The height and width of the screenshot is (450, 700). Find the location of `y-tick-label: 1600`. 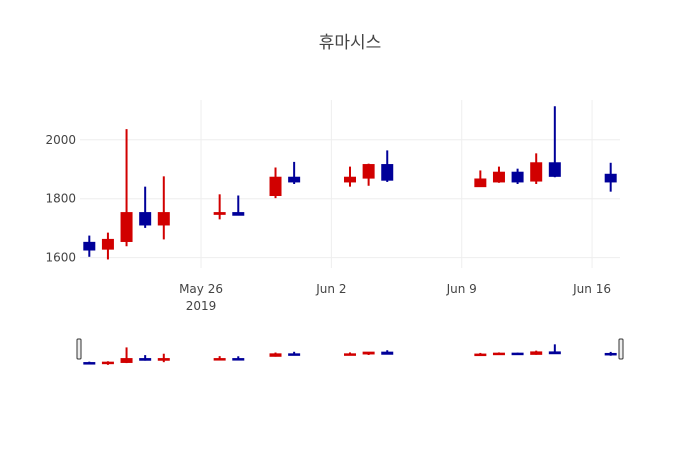

y-tick-label: 1600 is located at coordinates (60, 258).